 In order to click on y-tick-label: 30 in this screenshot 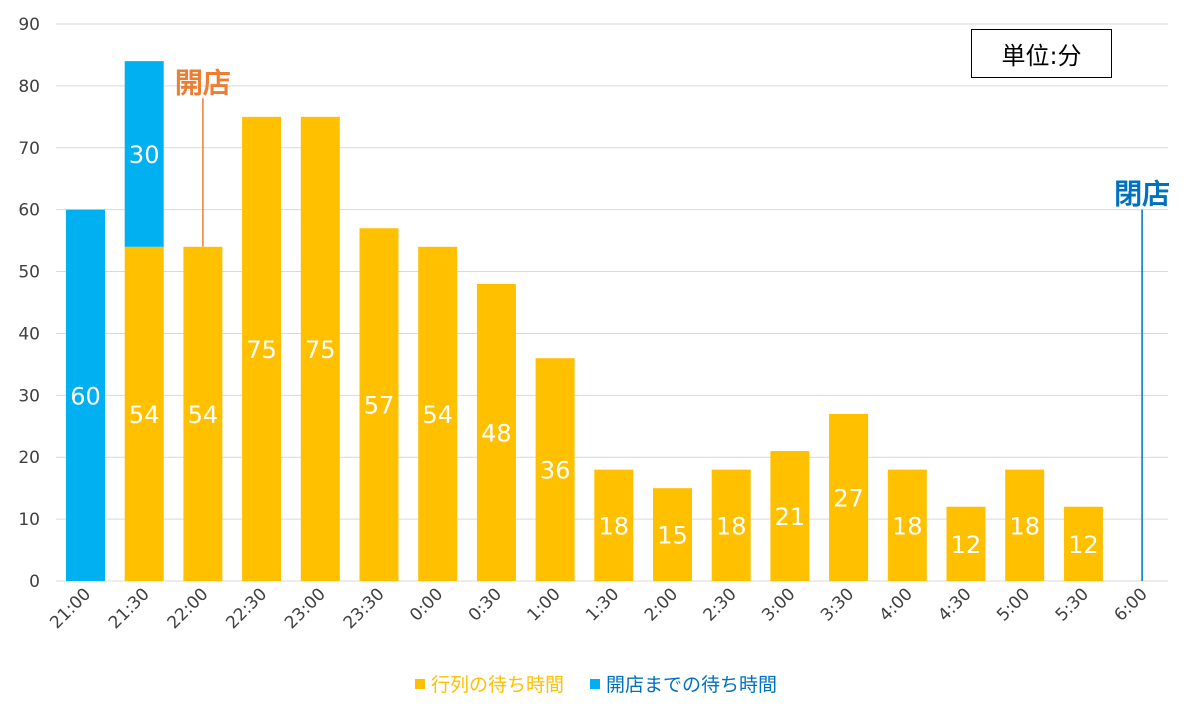, I will do `click(29, 396)`.